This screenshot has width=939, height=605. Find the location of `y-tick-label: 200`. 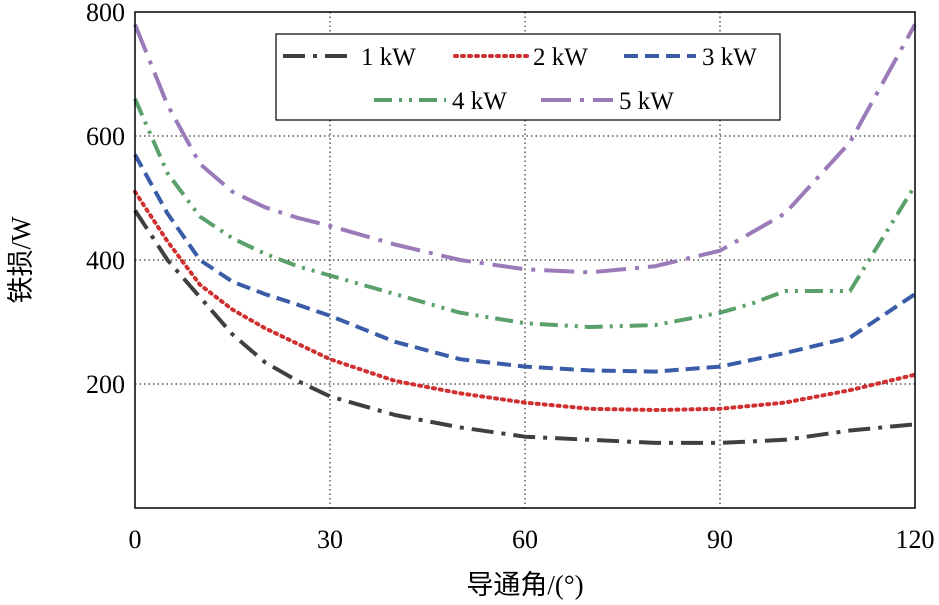

y-tick-label: 200 is located at coordinates (105, 384).